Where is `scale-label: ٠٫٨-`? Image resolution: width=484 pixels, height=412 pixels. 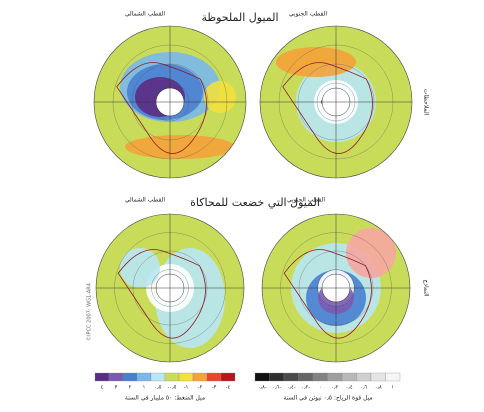 scale-label: ٠٫٨- is located at coordinates (262, 388).